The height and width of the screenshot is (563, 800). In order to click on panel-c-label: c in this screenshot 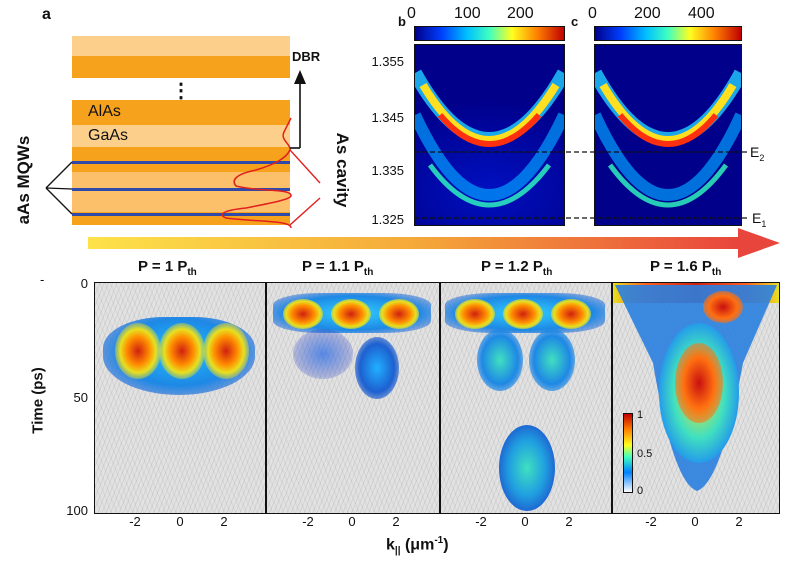, I will do `click(575, 21)`.